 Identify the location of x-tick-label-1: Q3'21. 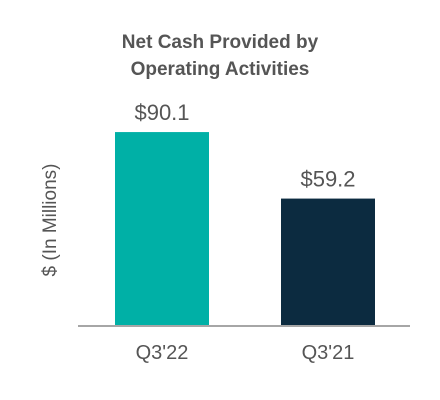
(328, 353).